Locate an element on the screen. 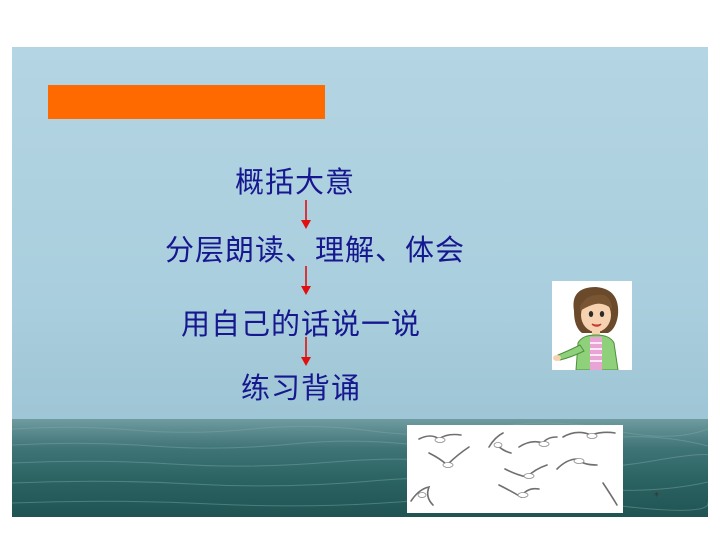  girl-icon is located at coordinates (586, 329).